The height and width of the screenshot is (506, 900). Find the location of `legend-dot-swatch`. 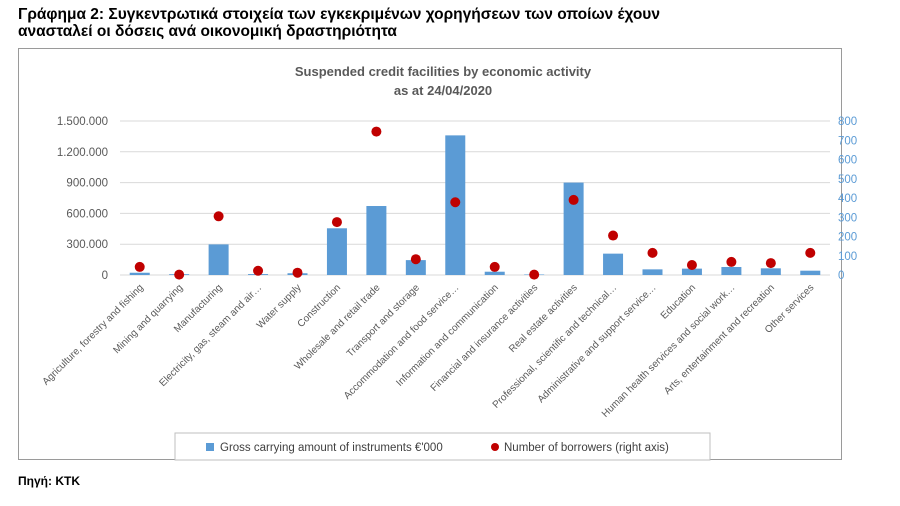

legend-dot-swatch is located at coordinates (495, 447).